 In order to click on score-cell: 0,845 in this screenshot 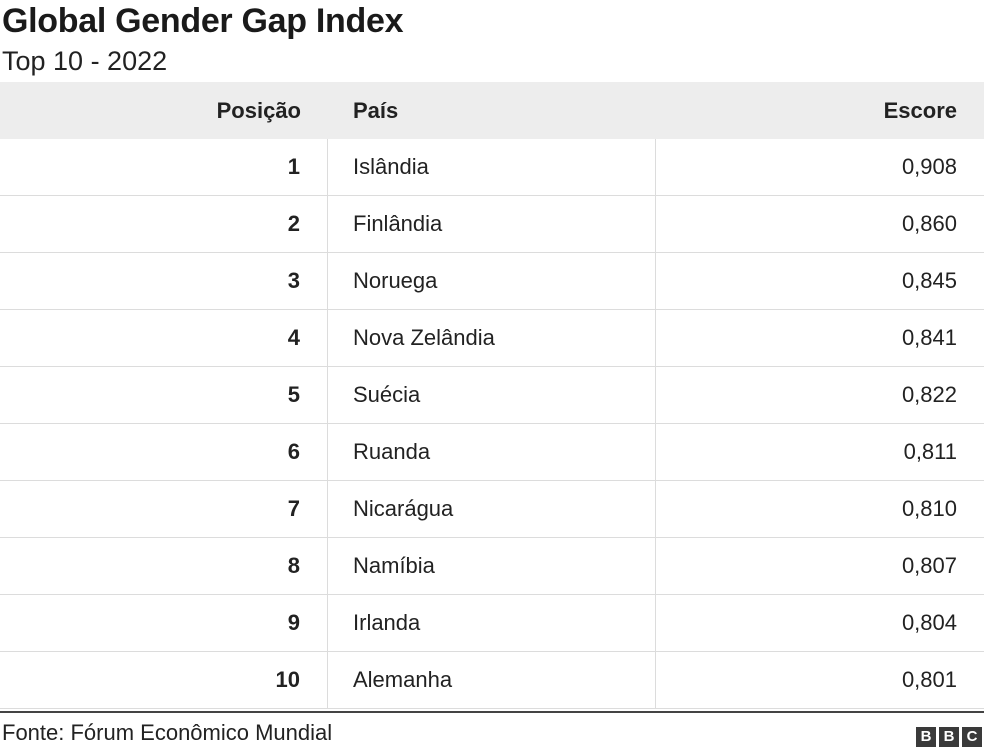, I will do `click(929, 280)`.